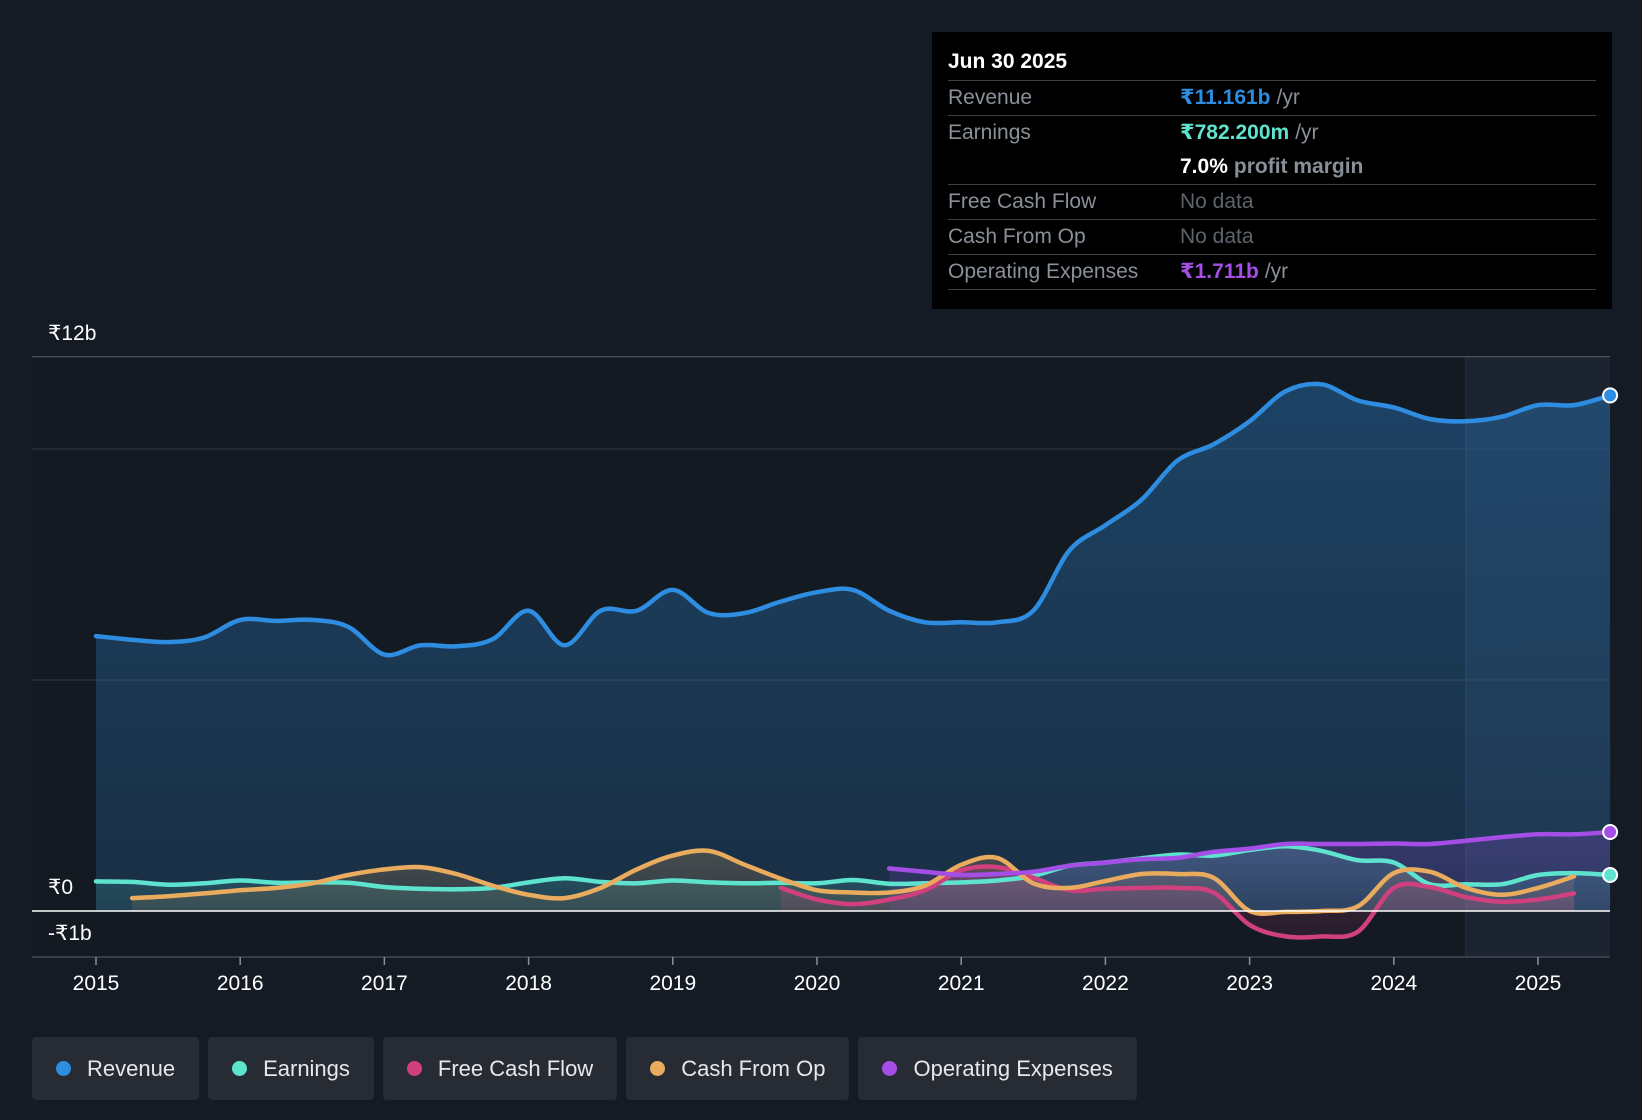 The height and width of the screenshot is (1120, 1642). Describe the element at coordinates (414, 1068) in the screenshot. I see `free-cash-flow-dot-icon` at that location.